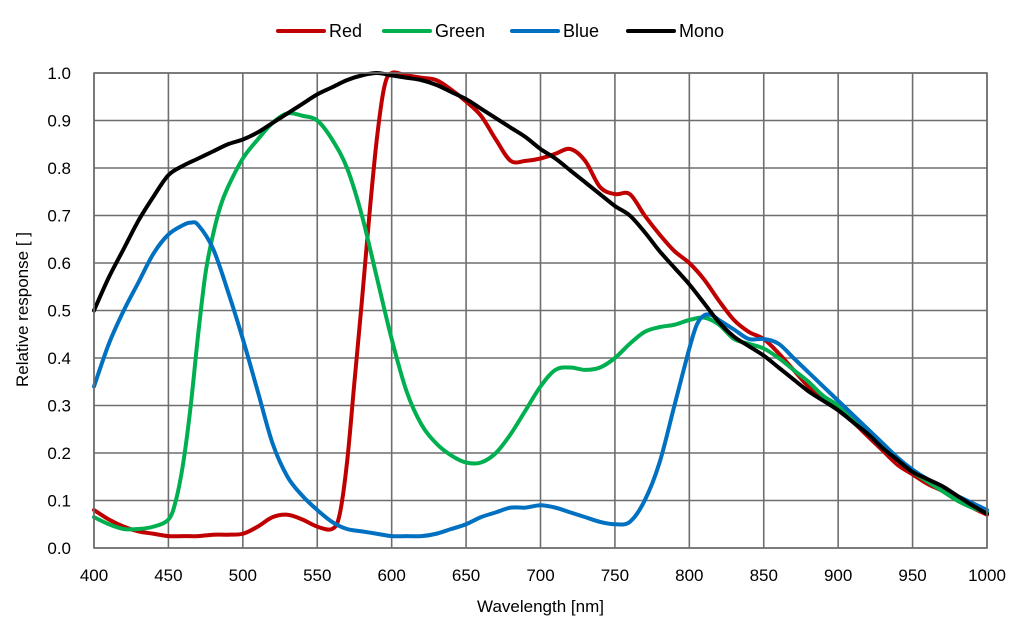 Image resolution: width=1026 pixels, height=628 pixels. What do you see at coordinates (59, 548) in the screenshot?
I see `y-tick-label: 0.0` at bounding box center [59, 548].